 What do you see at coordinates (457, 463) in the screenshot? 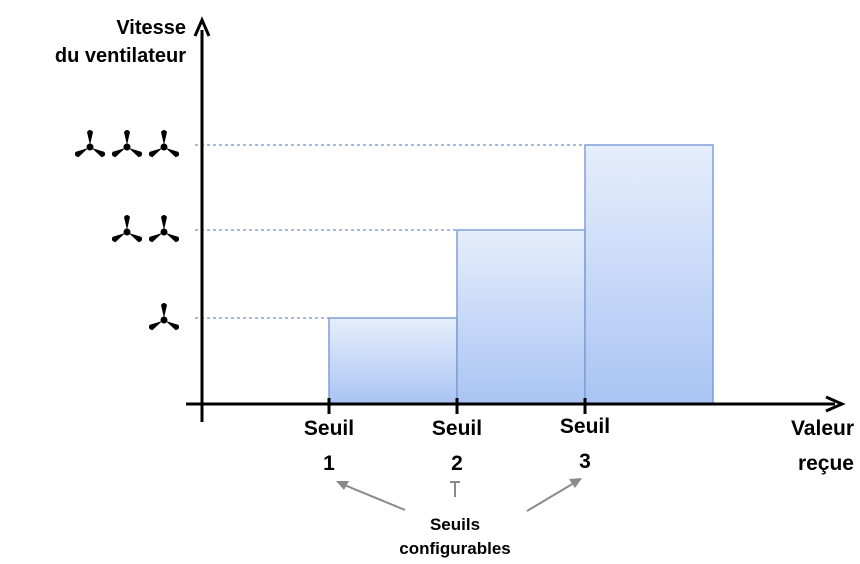
I see `threshold-2-number: 2` at bounding box center [457, 463].